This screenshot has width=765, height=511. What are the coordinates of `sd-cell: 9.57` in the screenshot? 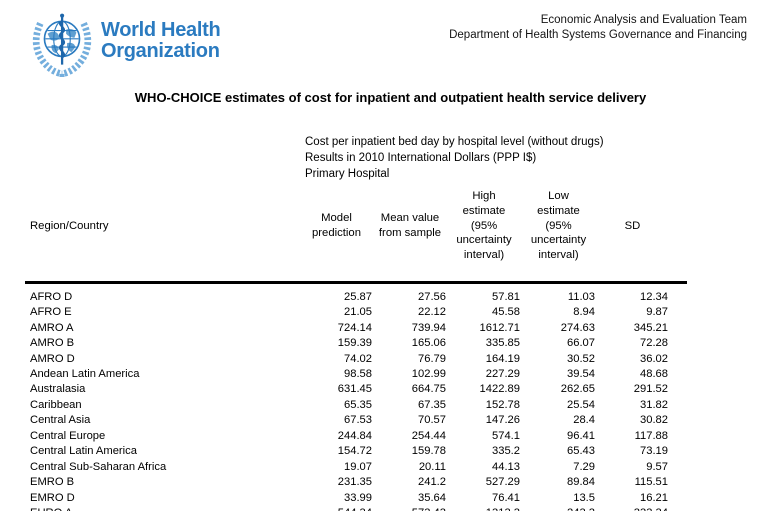 It's located at (657, 466).